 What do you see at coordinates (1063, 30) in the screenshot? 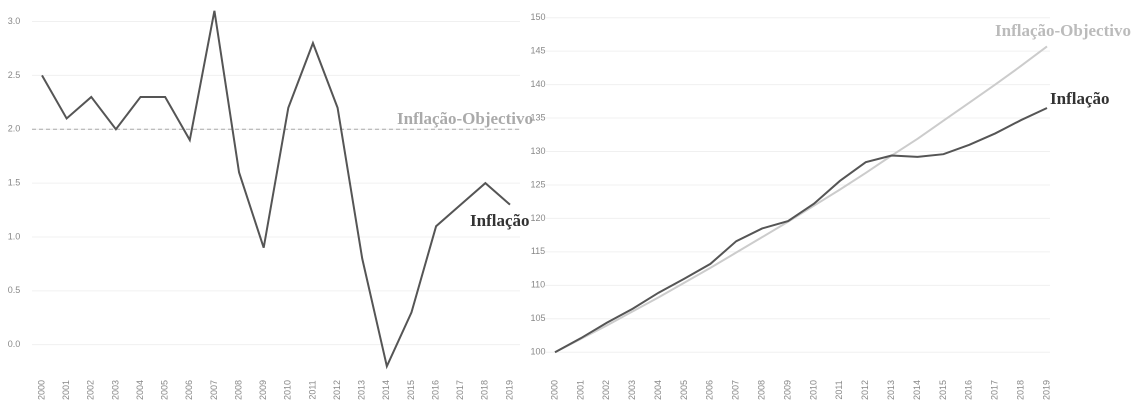
I see `series-label: Inflação-Objectivo` at bounding box center [1063, 30].